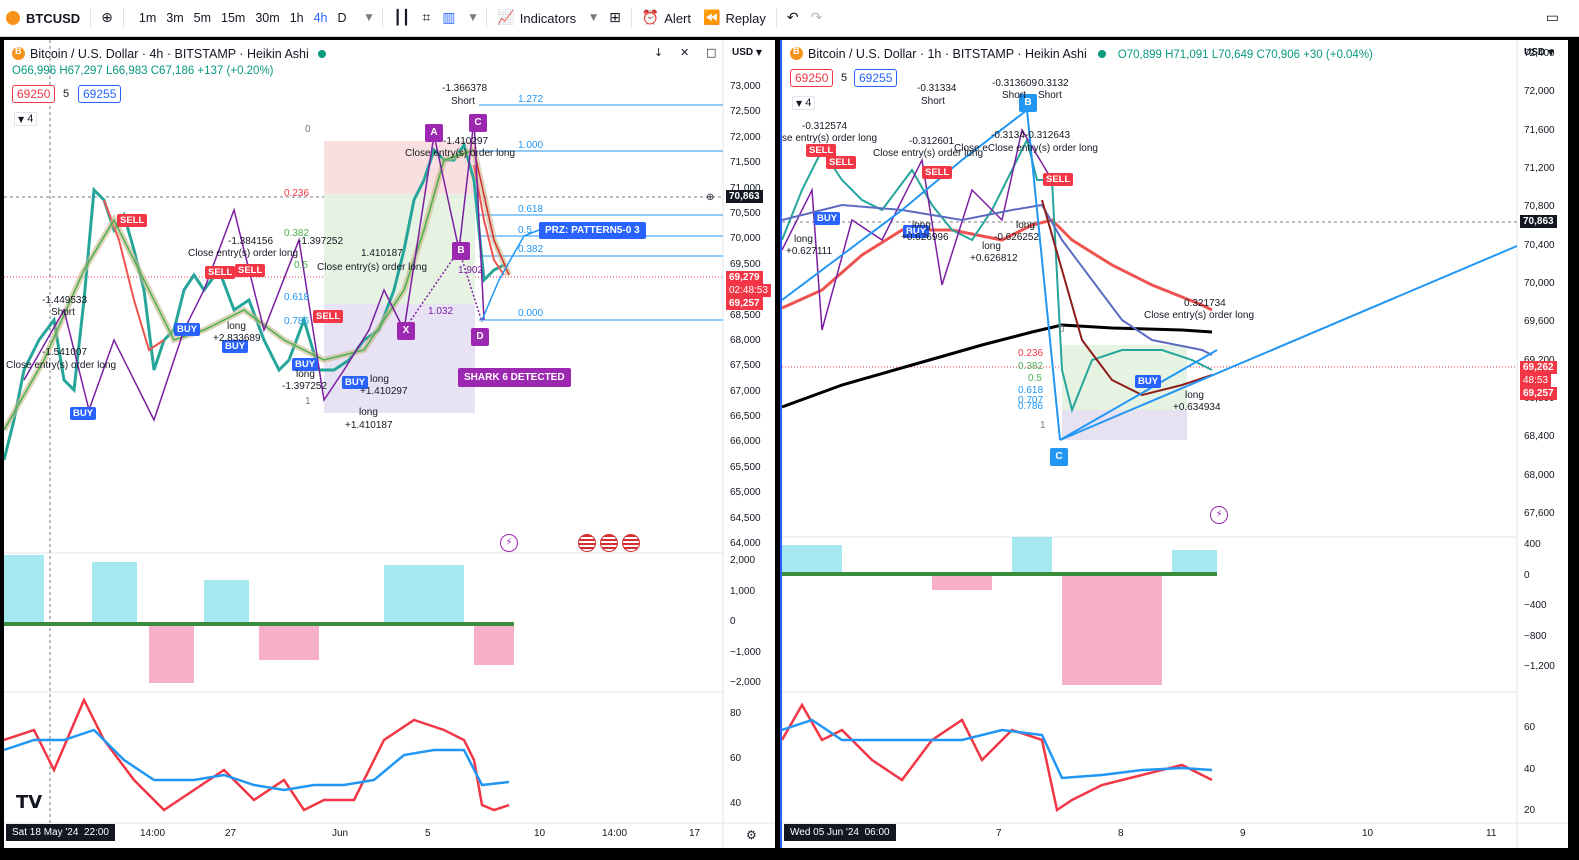  I want to click on add-price-button: ⊕, so click(710, 197).